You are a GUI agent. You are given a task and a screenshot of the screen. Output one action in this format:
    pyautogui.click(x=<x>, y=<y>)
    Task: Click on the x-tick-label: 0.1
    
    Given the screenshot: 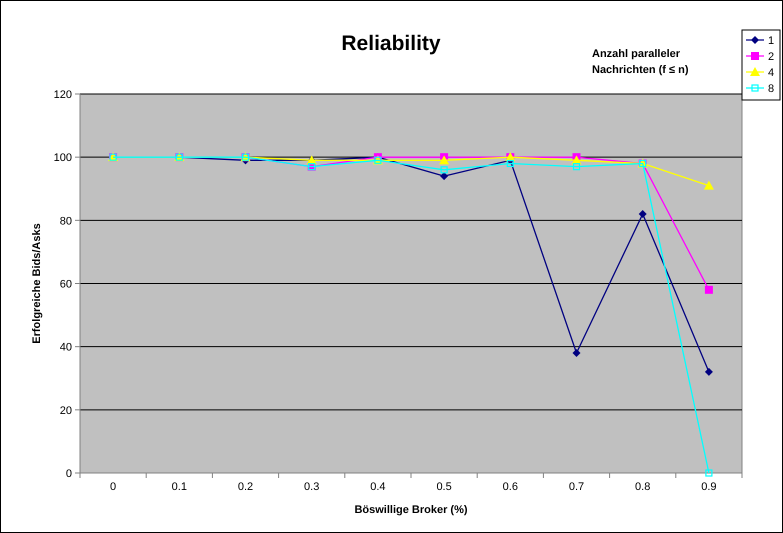 What is the action you would take?
    pyautogui.click(x=179, y=487)
    